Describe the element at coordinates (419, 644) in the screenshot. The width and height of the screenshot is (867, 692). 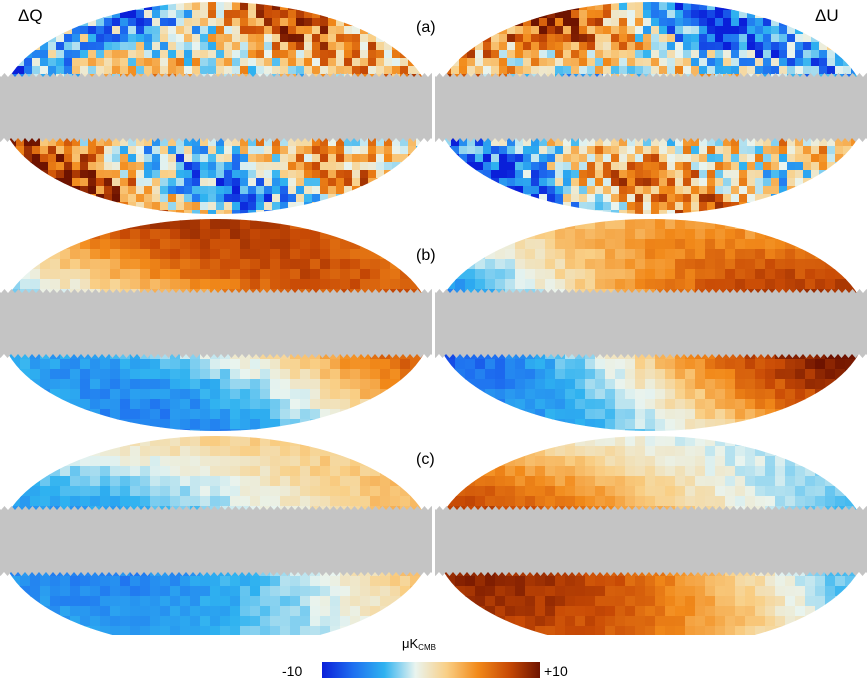
I see `colorbar-unit: μKCMB` at that location.